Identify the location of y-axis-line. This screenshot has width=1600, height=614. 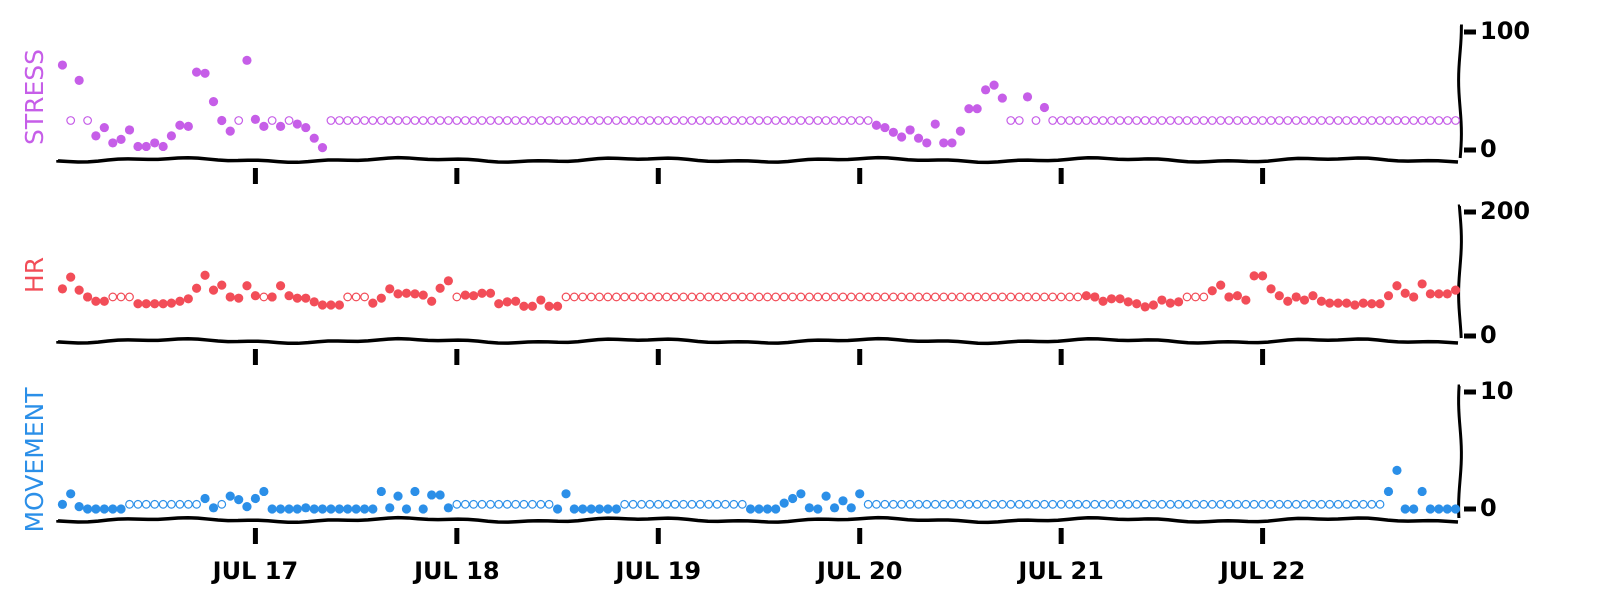
(1460, 271).